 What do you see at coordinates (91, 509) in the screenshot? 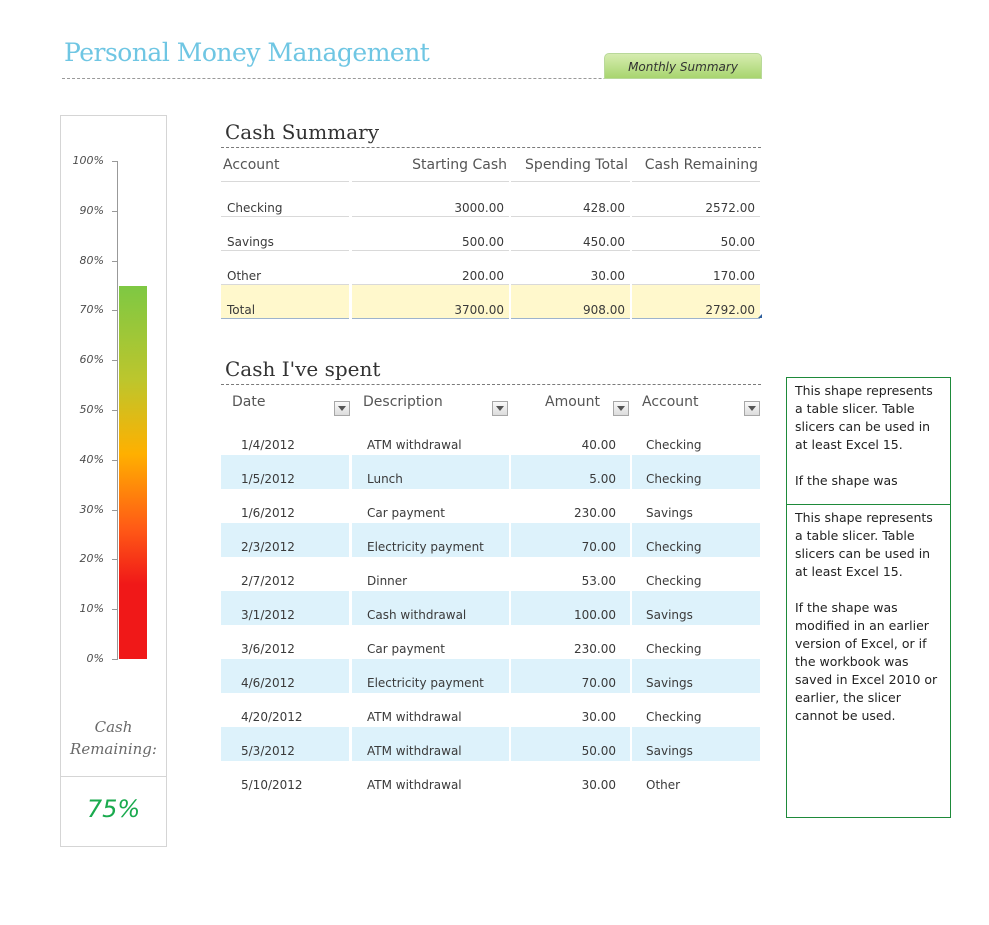
I see `gauge-tick-label: 30%` at bounding box center [91, 509].